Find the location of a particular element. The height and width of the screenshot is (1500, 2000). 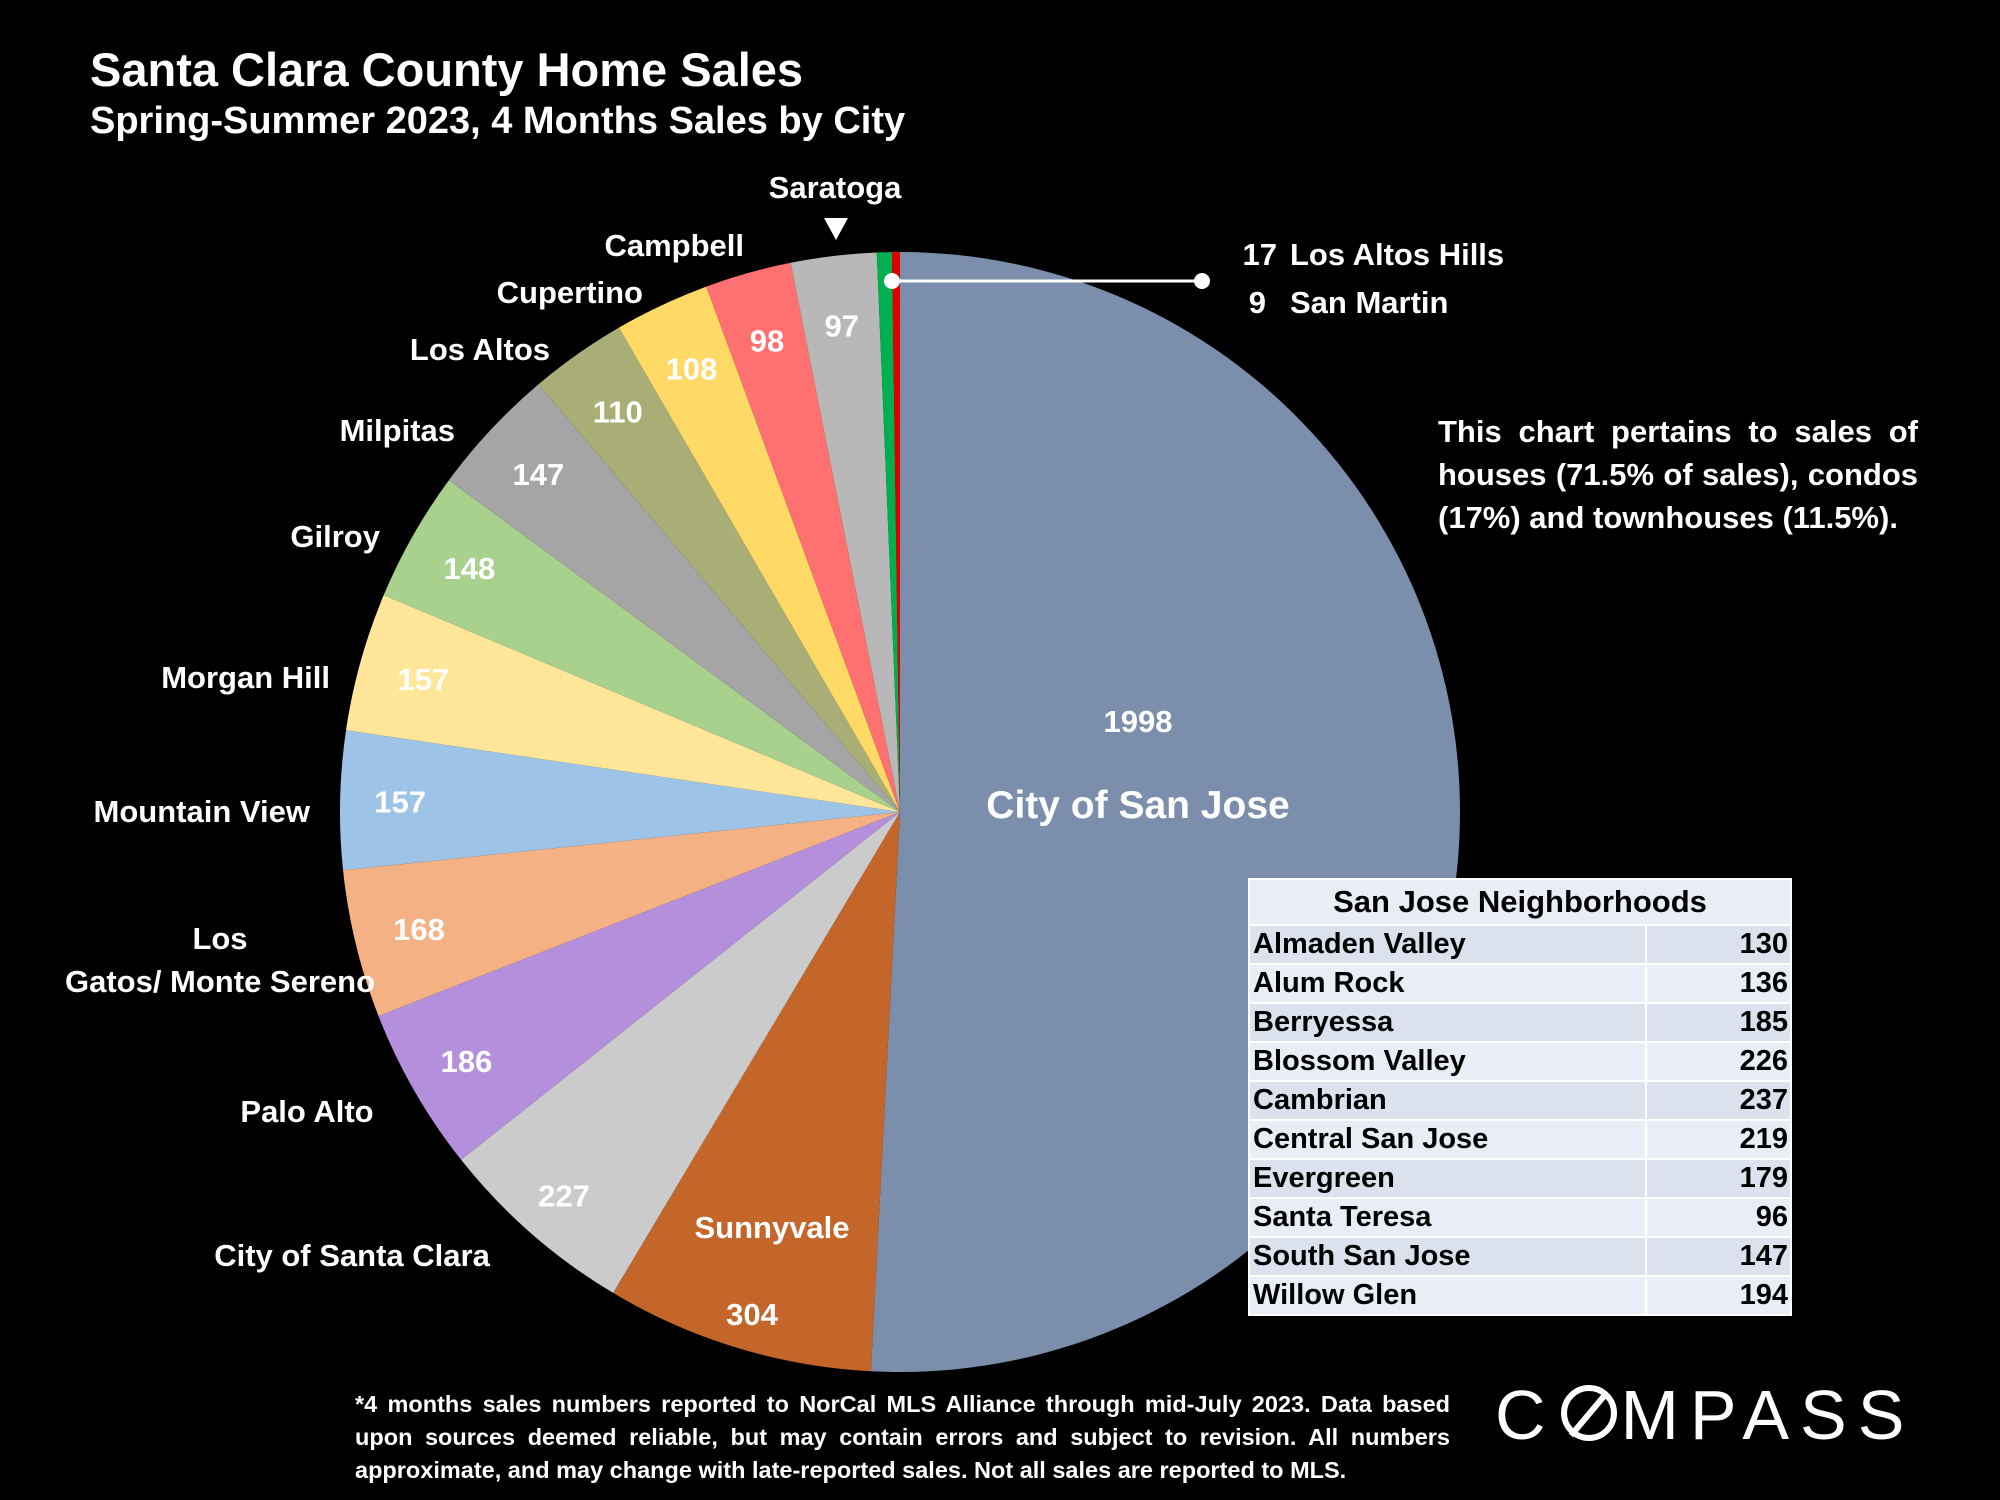

table-row: Berryessa 185 is located at coordinates (1520, 1022).